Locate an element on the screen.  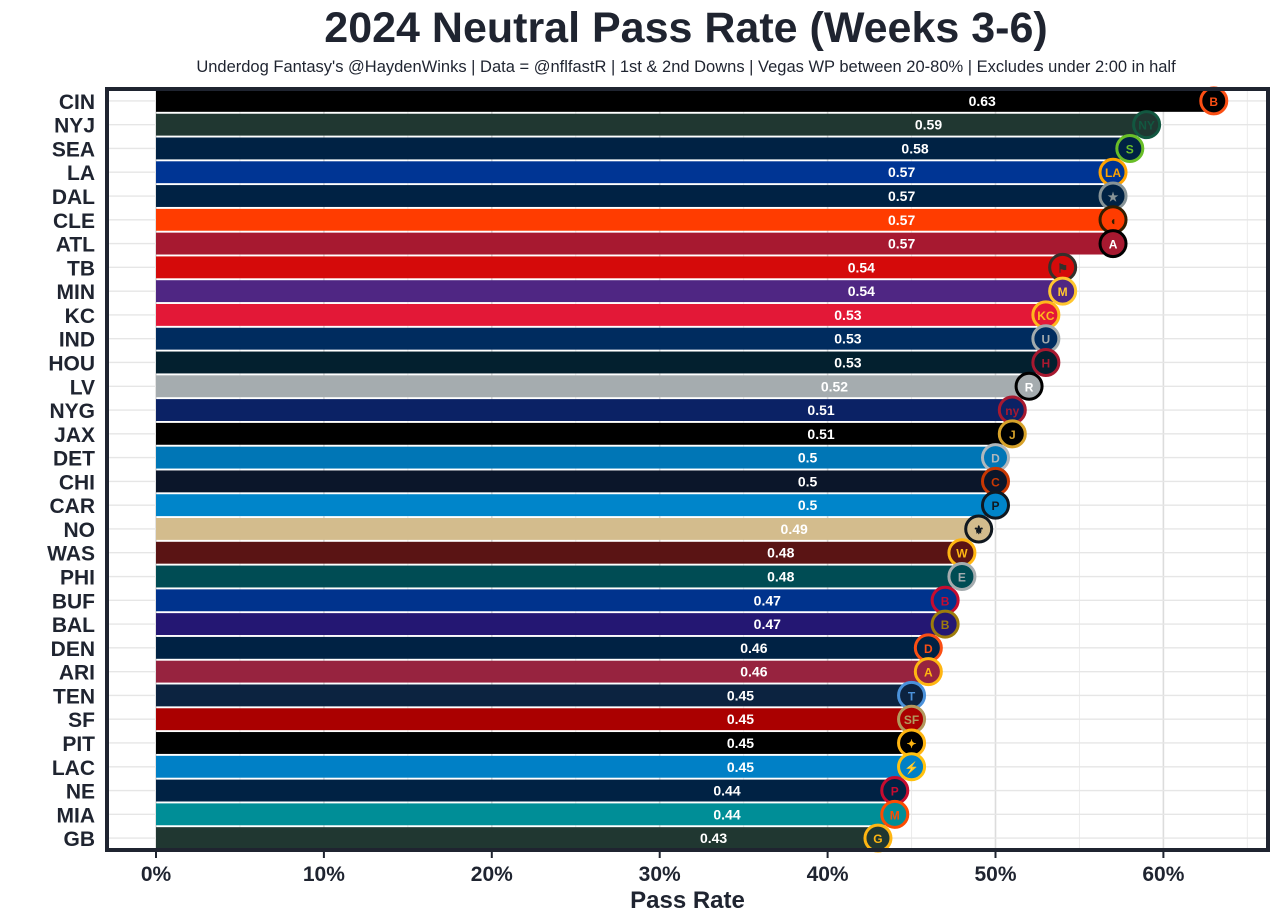
bar-was is located at coordinates (559, 552).